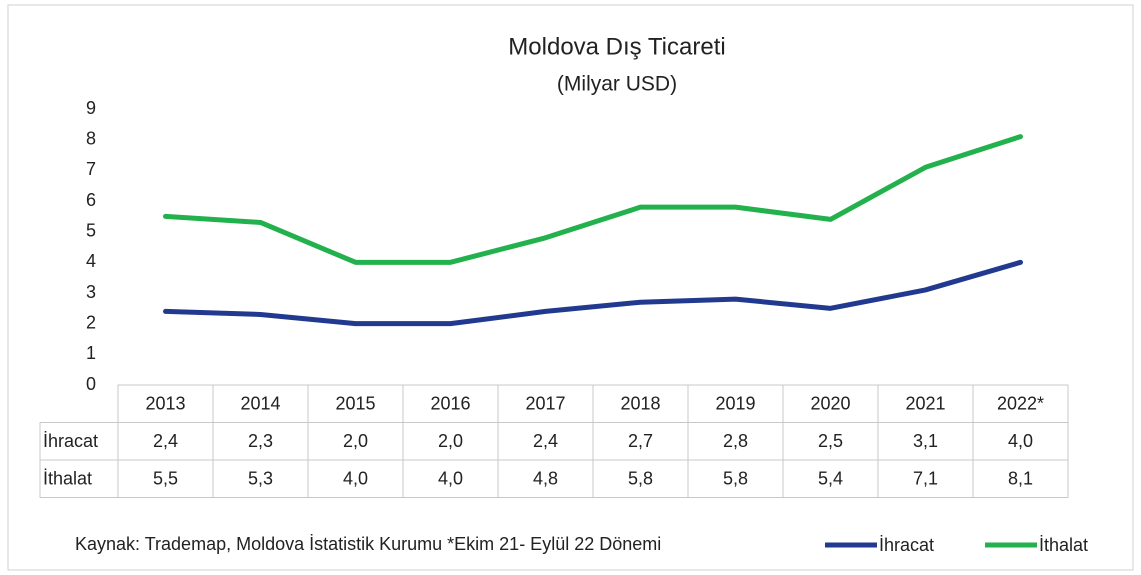 The width and height of the screenshot is (1141, 575). What do you see at coordinates (165, 479) in the screenshot?
I see `data-label: 5,5` at bounding box center [165, 479].